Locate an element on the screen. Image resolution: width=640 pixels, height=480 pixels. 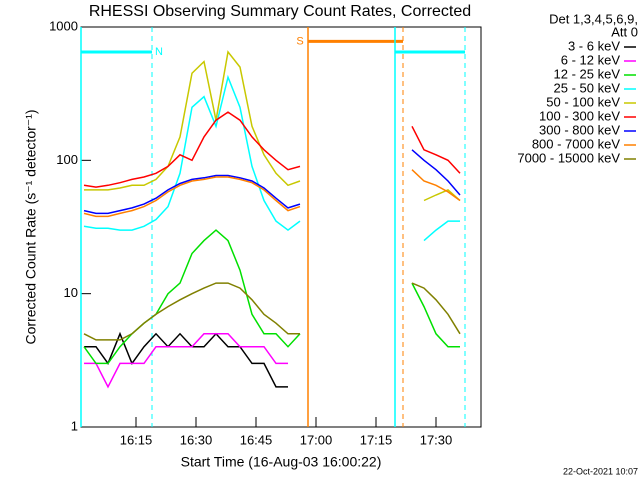
x-tick-label: 17:15 is located at coordinates (376, 439).